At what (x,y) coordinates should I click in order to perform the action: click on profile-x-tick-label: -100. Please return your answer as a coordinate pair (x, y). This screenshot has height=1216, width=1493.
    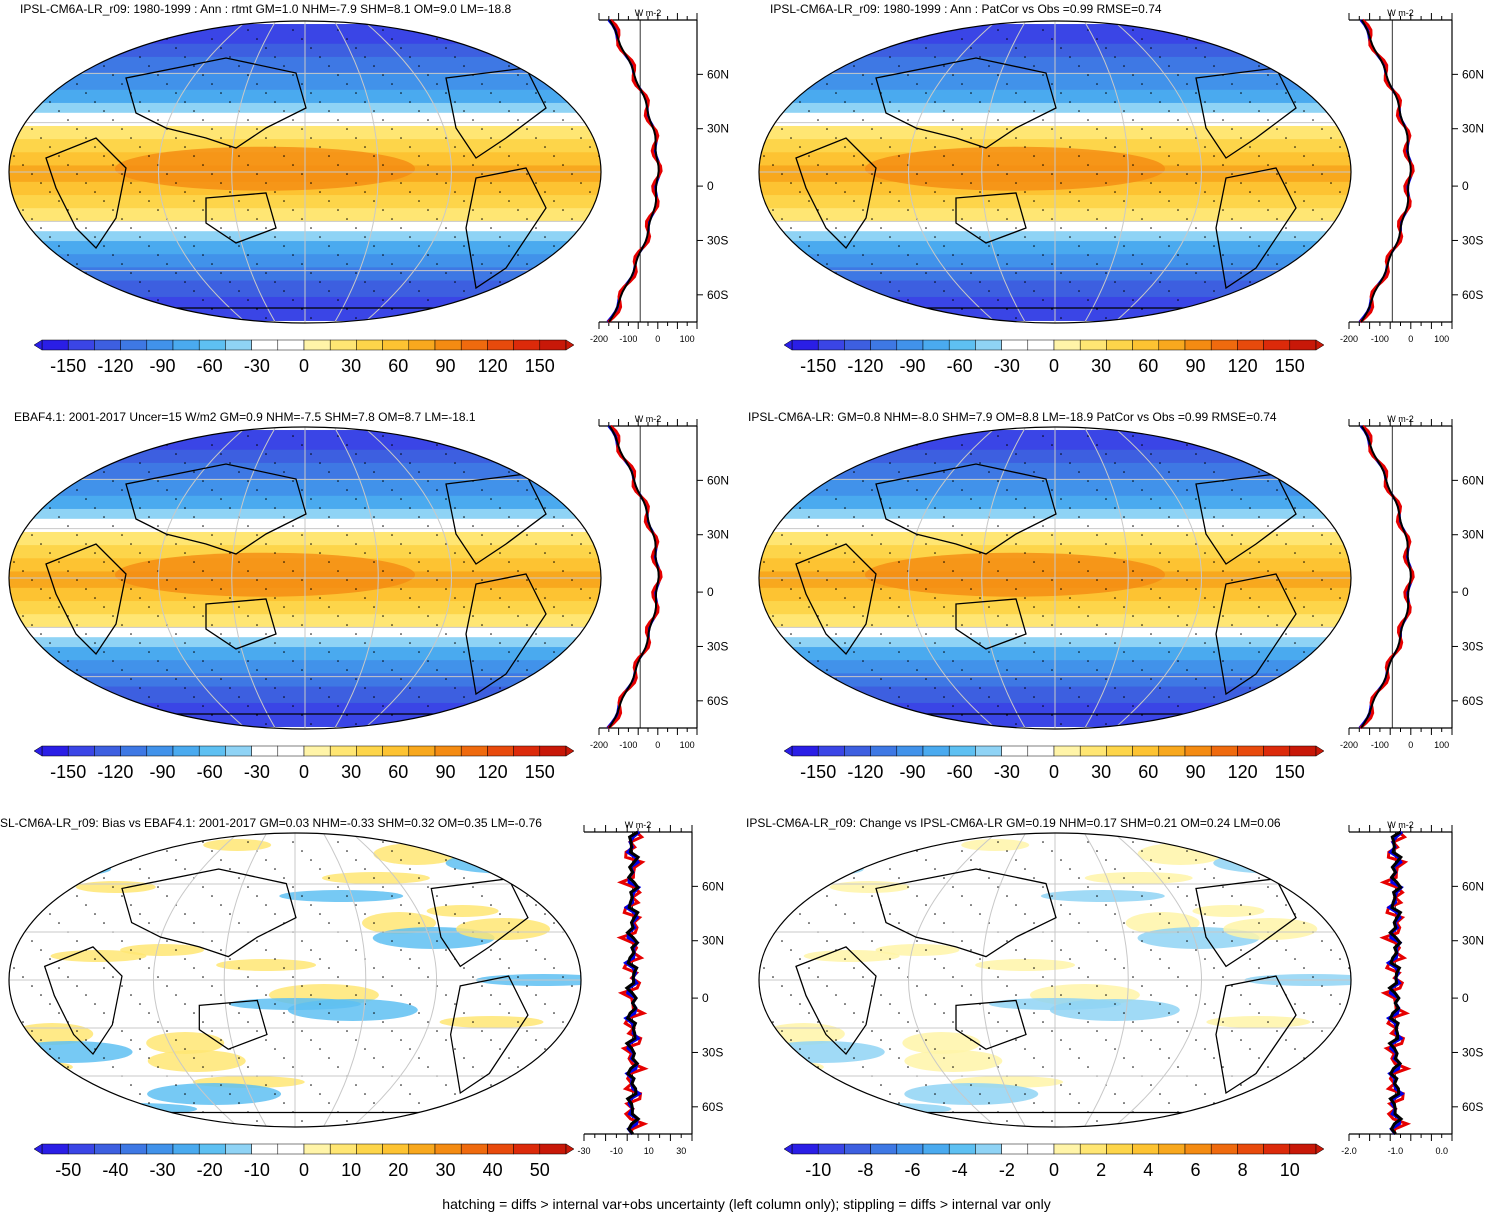
    Looking at the image, I should click on (628, 745).